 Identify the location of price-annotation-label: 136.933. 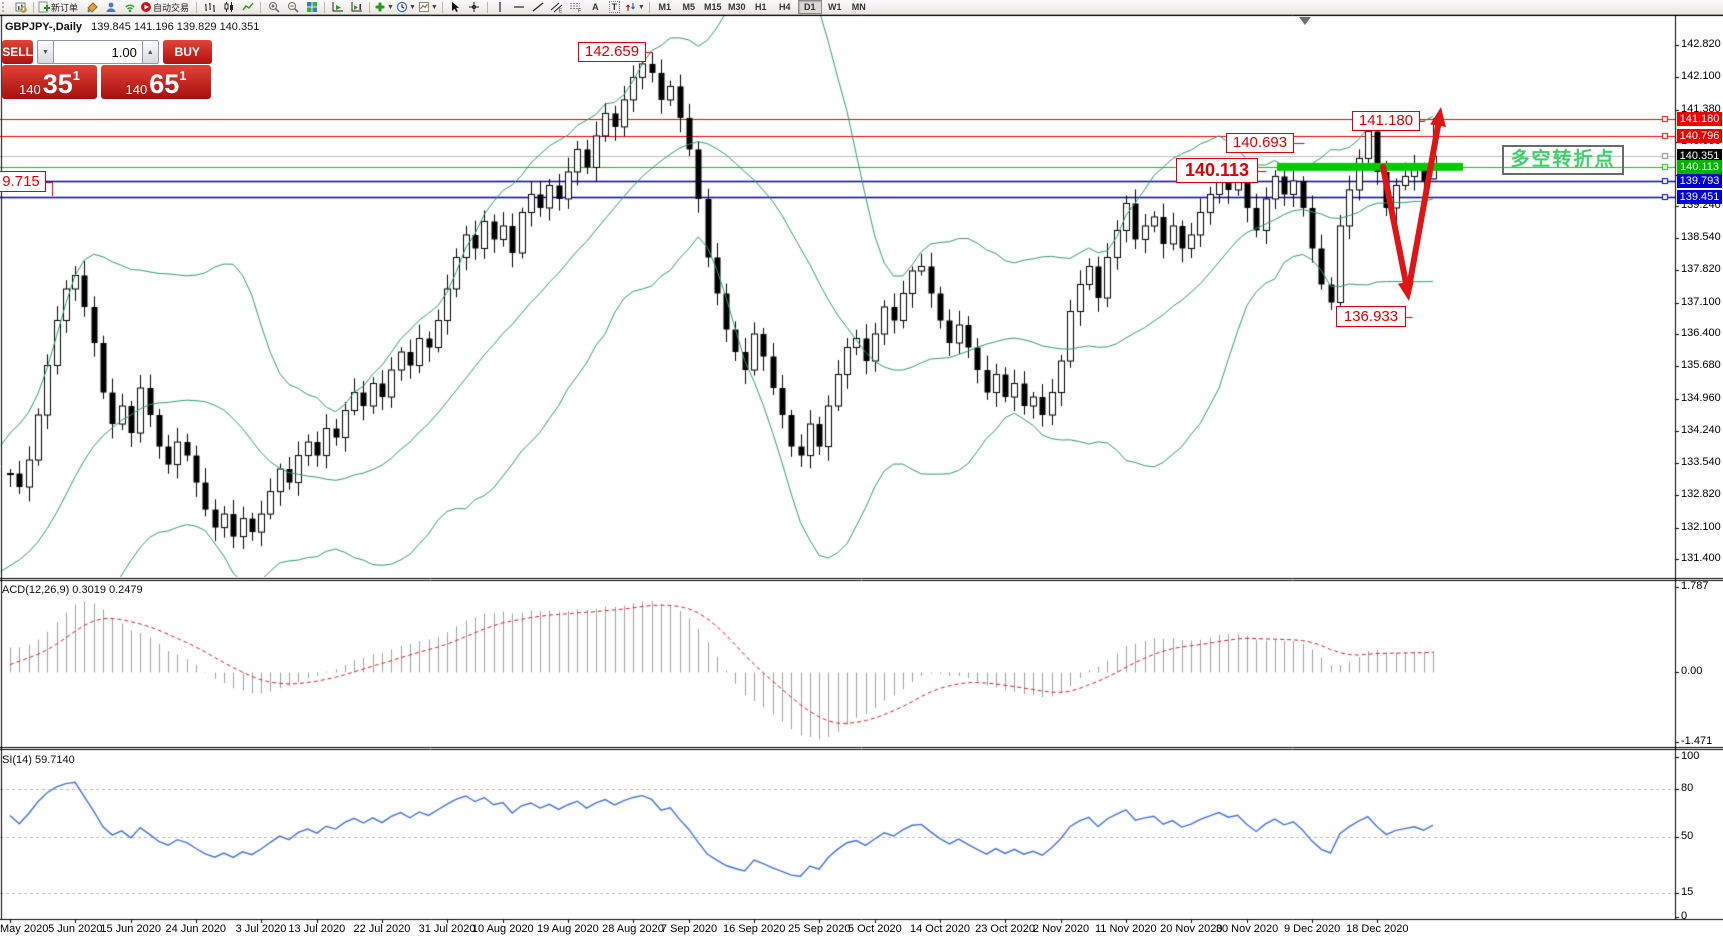
(1371, 316).